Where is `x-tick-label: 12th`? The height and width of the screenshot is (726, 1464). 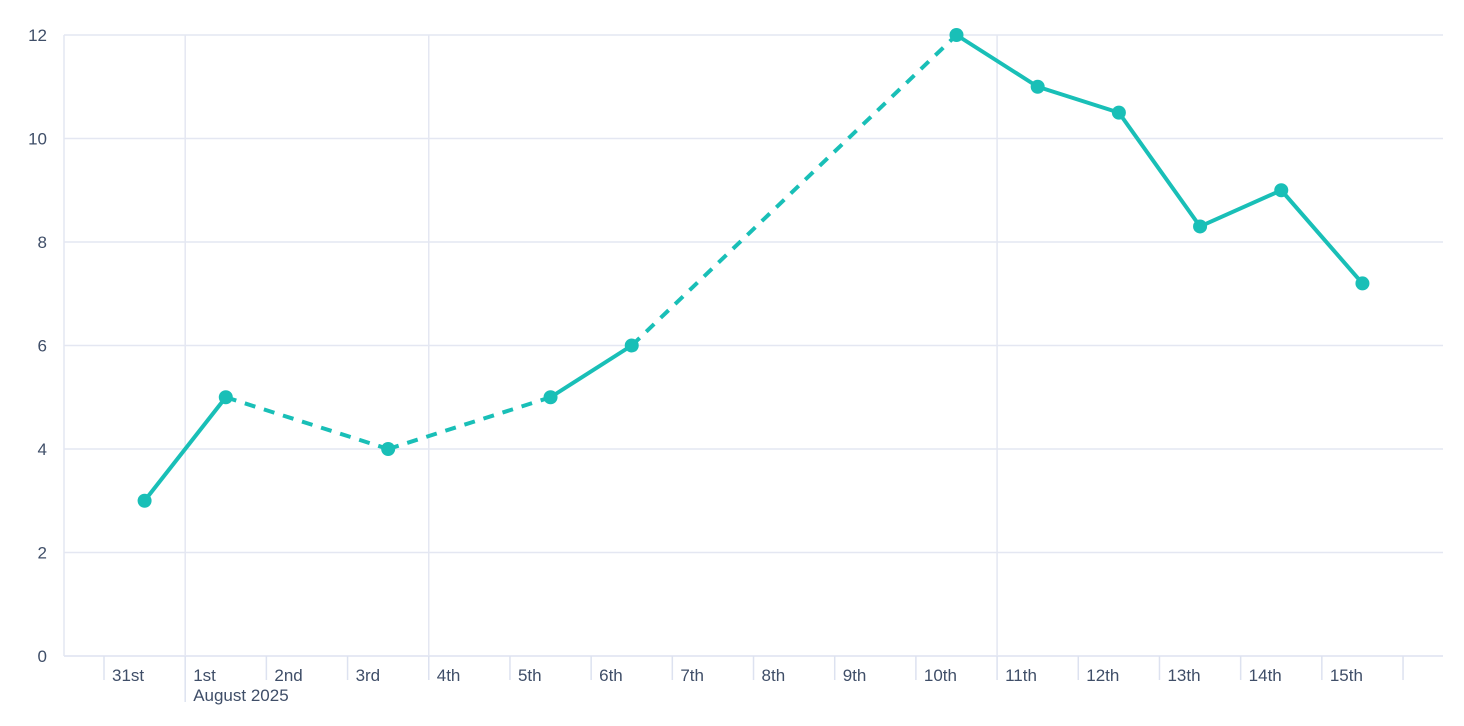 x-tick-label: 12th is located at coordinates (1102, 675).